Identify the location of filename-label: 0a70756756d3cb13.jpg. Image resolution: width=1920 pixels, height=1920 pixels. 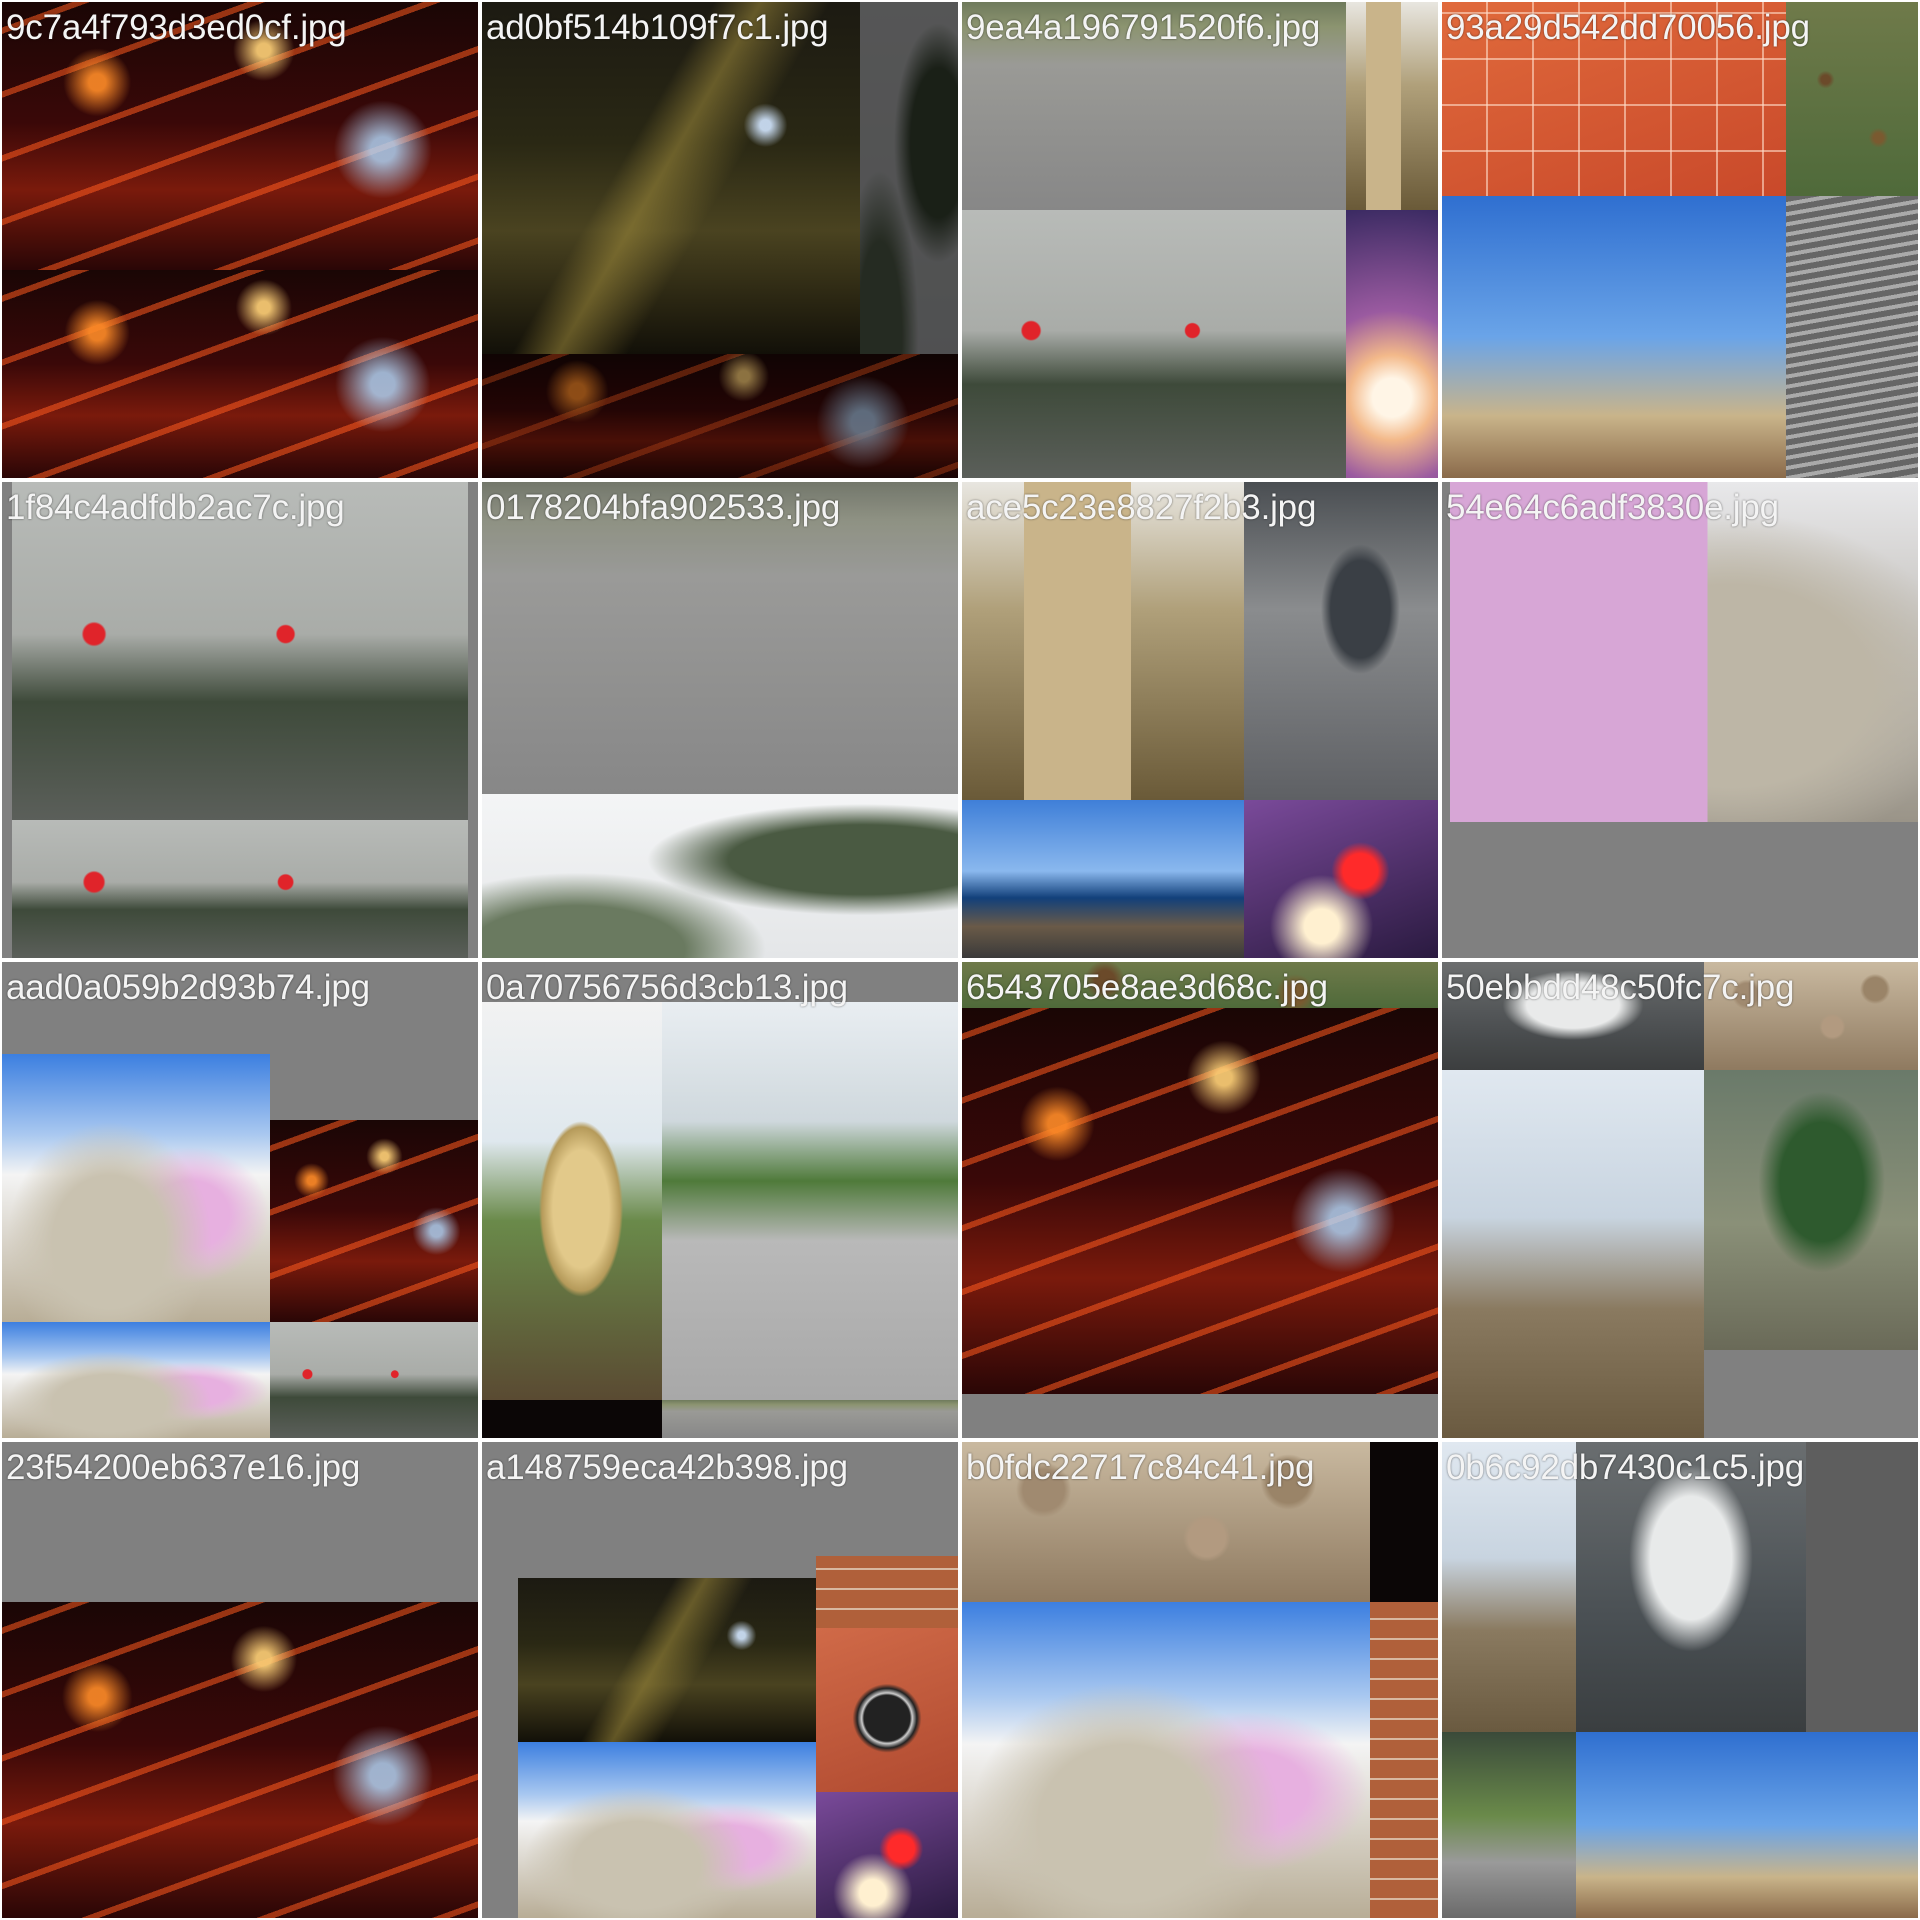
(667, 987).